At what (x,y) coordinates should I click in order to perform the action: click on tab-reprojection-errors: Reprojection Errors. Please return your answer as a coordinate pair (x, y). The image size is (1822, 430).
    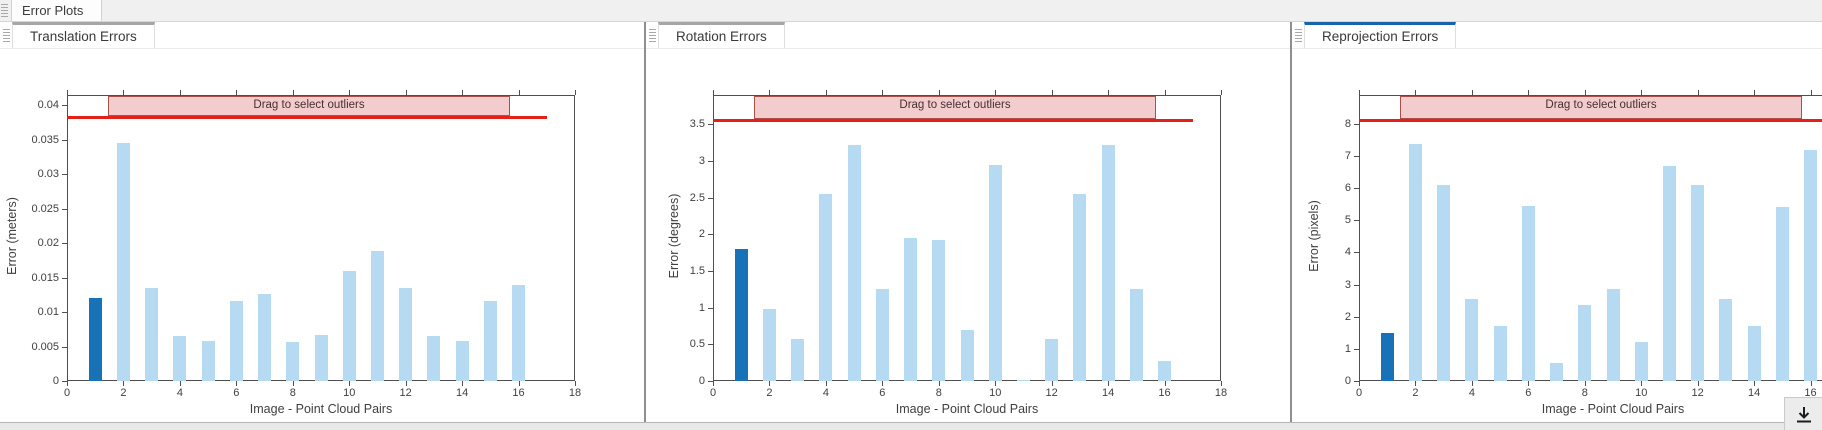
    Looking at the image, I should click on (1380, 35).